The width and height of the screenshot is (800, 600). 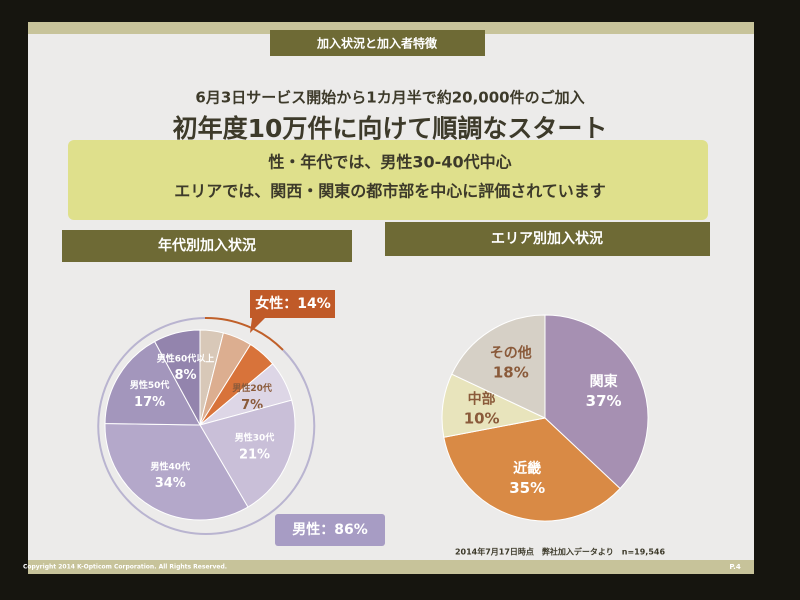 What do you see at coordinates (390, 191) in the screenshot?
I see `summary-line: エリアでは、関西・関東の都市部を中心に評価されています` at bounding box center [390, 191].